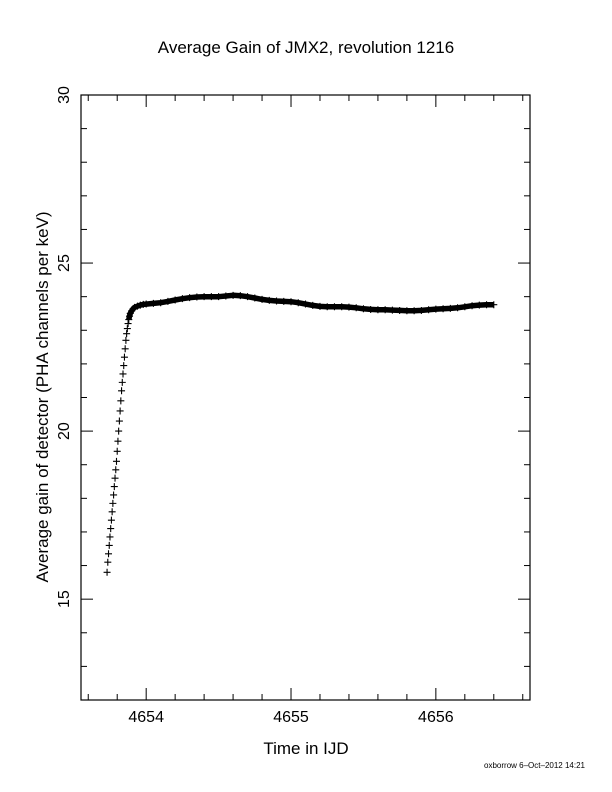 This screenshot has width=612, height=792. Describe the element at coordinates (305, 748) in the screenshot. I see `x-axis-label: Time in IJD` at that location.